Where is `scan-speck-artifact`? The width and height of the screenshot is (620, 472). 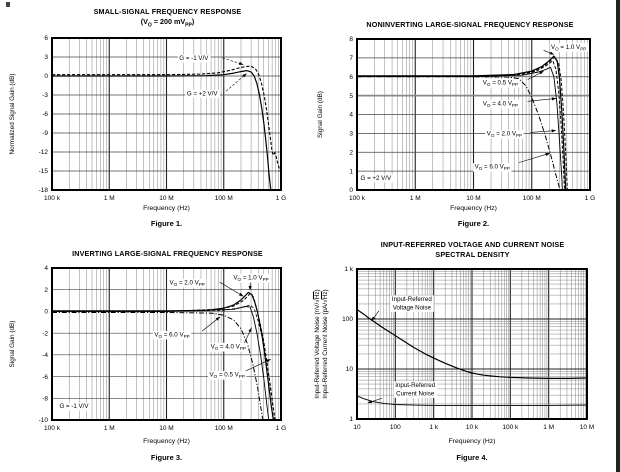 scan-speck-artifact is located at coordinates (8, 4).